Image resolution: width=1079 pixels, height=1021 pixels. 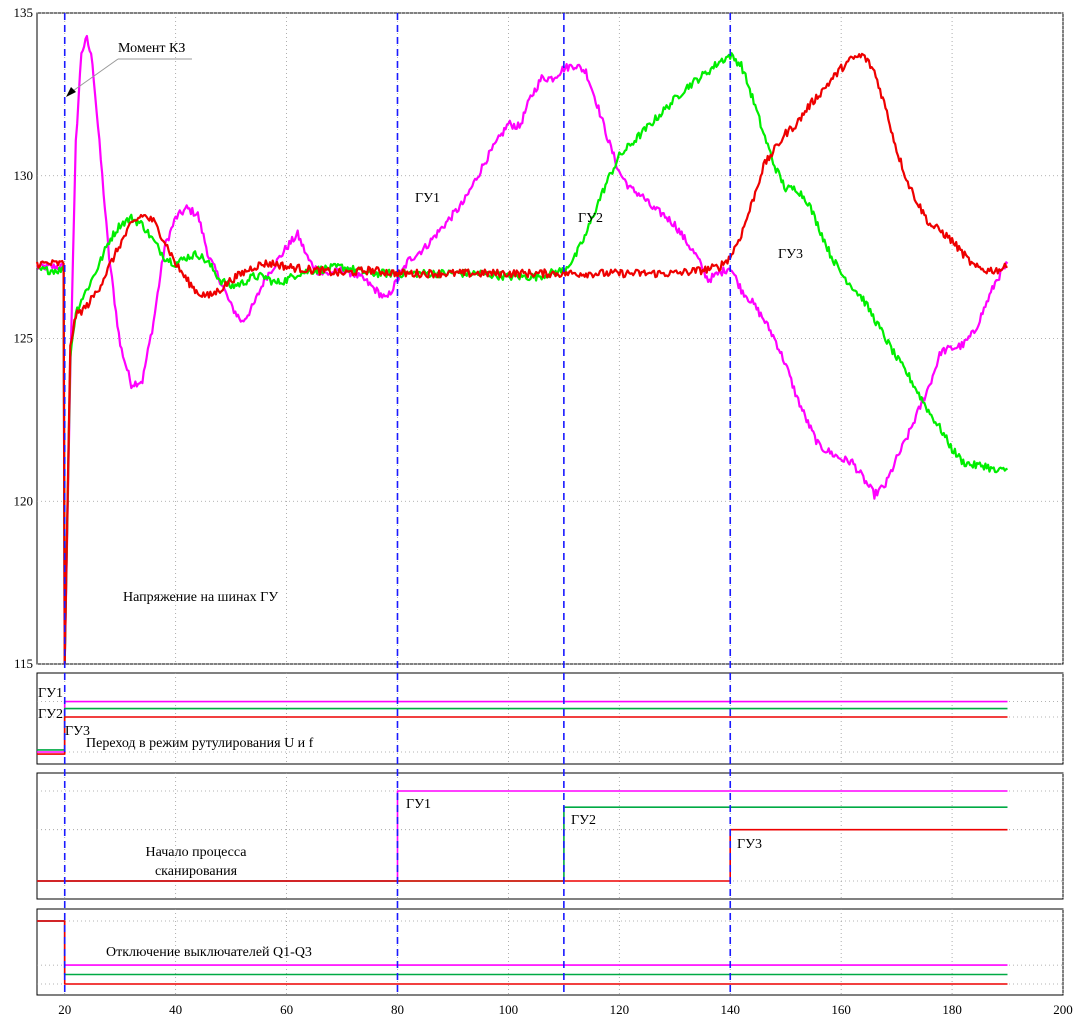 What do you see at coordinates (175, 1009) in the screenshot?
I see `x-tick-label: 40` at bounding box center [175, 1009].